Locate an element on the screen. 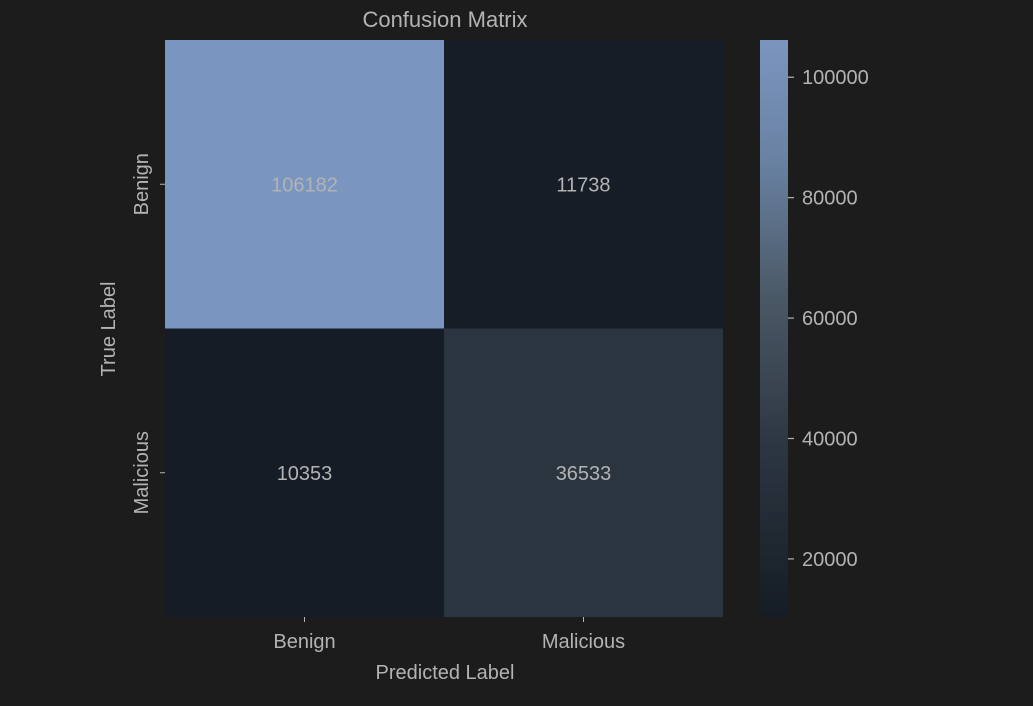 This screenshot has width=1033, height=706. colorbar-ticks: 20000 40000 60000 80000 100000 is located at coordinates (828, 319).